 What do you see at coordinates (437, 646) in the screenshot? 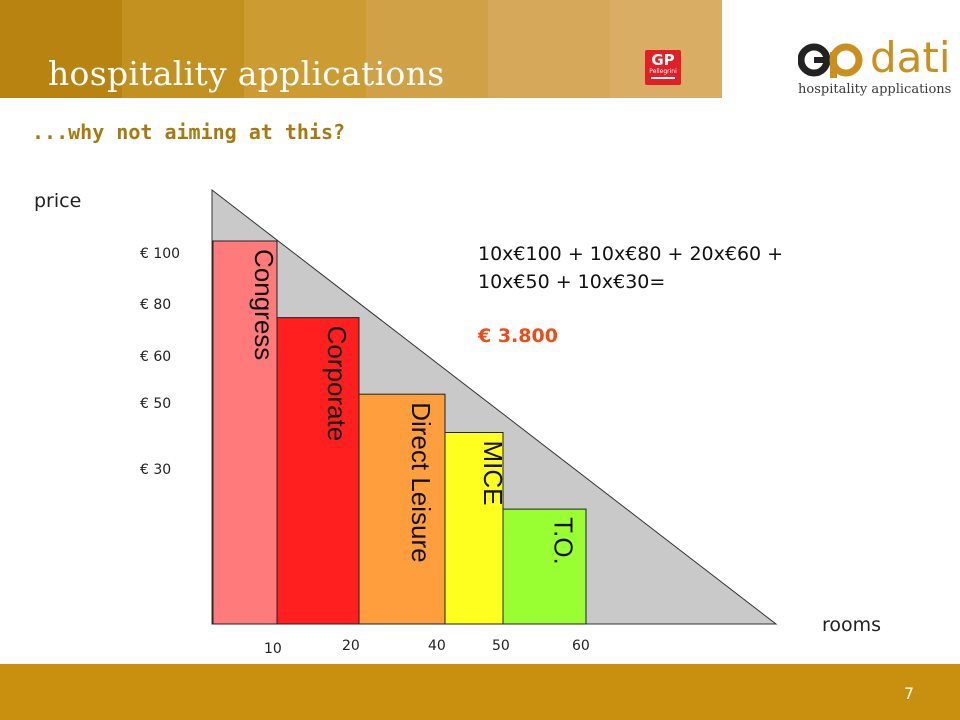
I see `x-tick-label: 40` at bounding box center [437, 646].